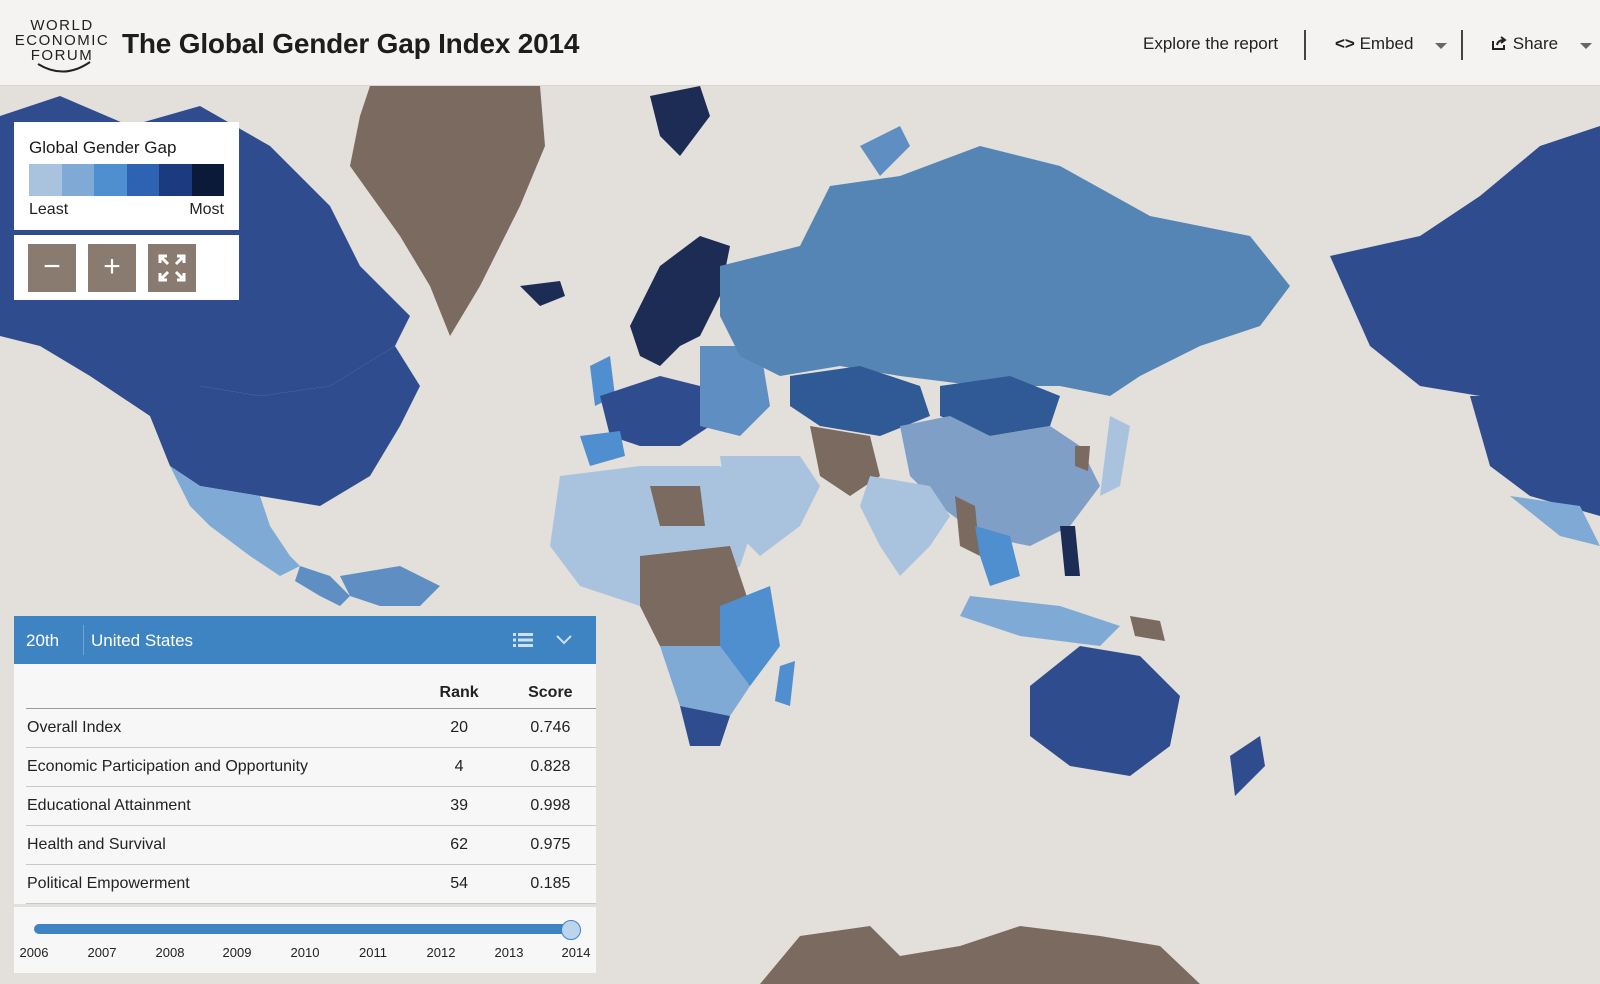 Image resolution: width=1600 pixels, height=984 pixels. What do you see at coordinates (206, 209) in the screenshot?
I see `legend-max-label: Most` at bounding box center [206, 209].